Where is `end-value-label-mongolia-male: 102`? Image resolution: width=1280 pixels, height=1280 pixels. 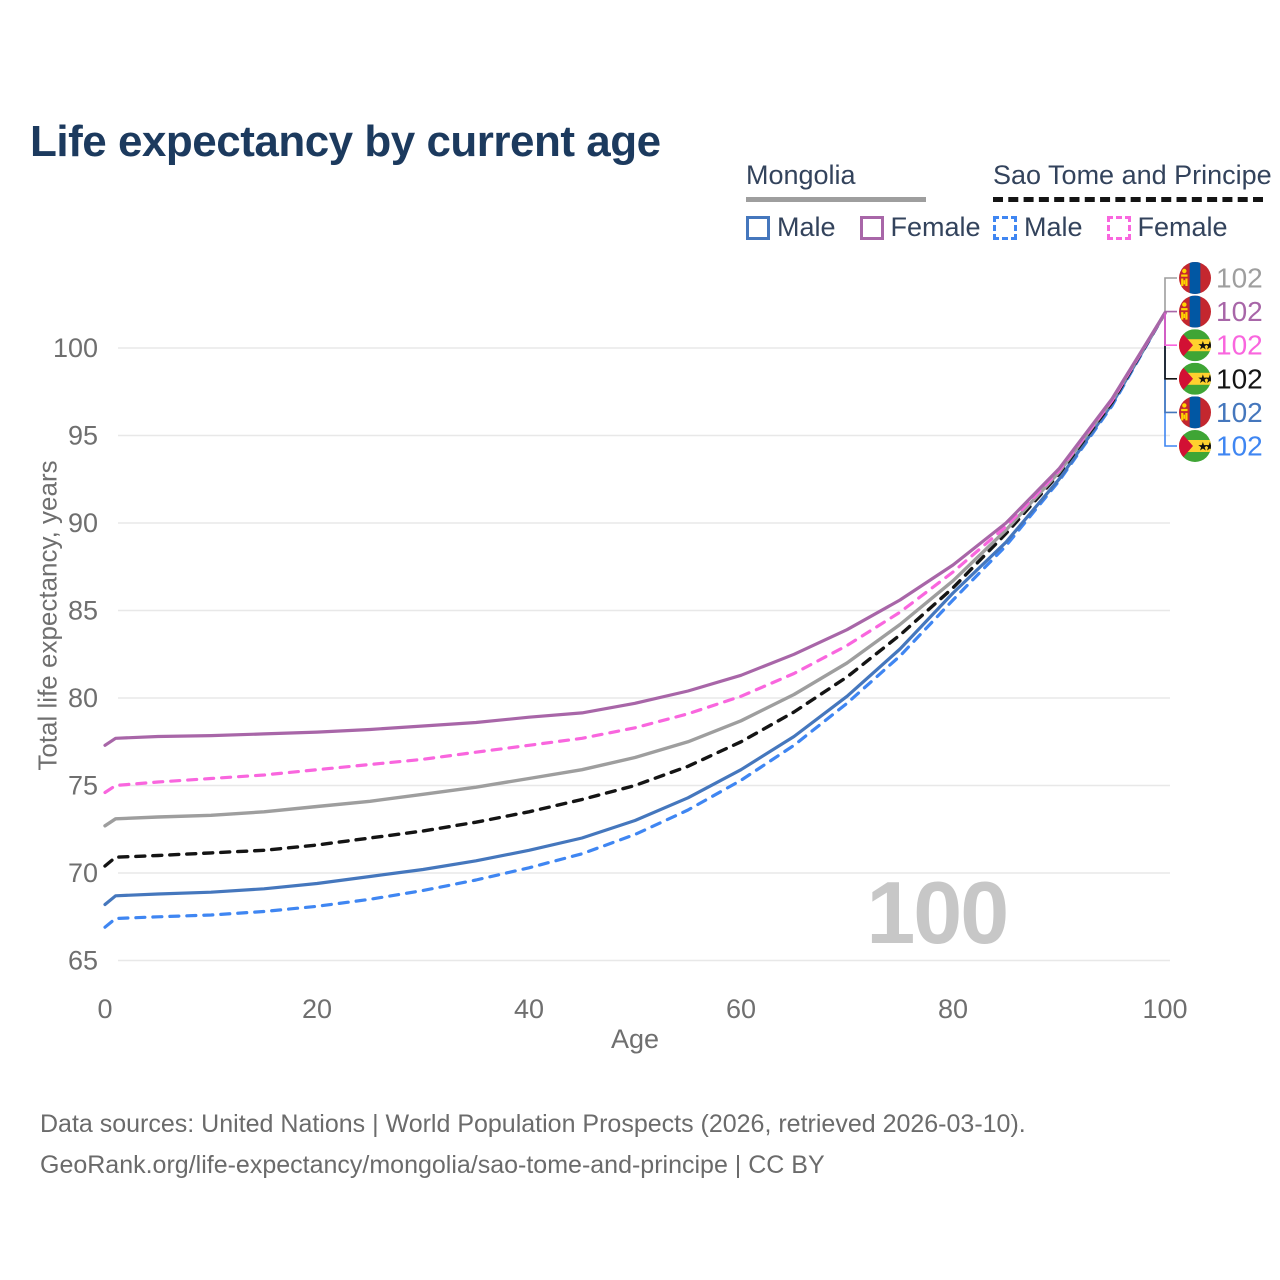 end-value-label-mongolia-male: 102 is located at coordinates (1239, 412).